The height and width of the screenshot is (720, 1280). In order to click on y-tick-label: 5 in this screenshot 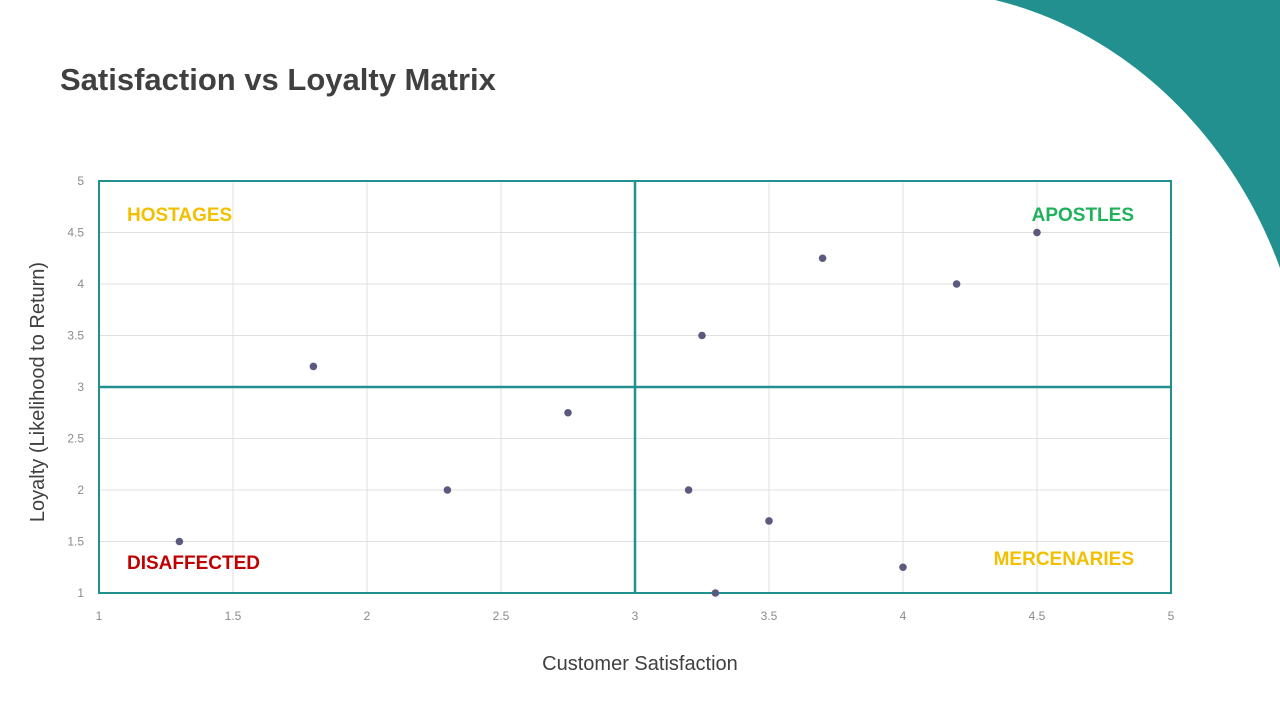, I will do `click(80, 181)`.